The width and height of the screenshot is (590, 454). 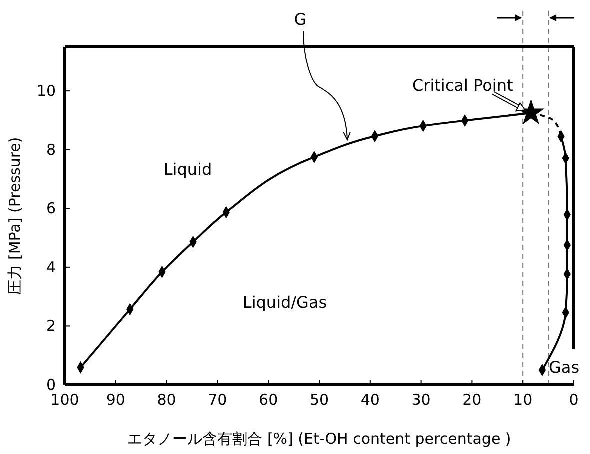 I want to click on y-axis-title: 圧力 [MPa] (Pressure), so click(x=15, y=216).